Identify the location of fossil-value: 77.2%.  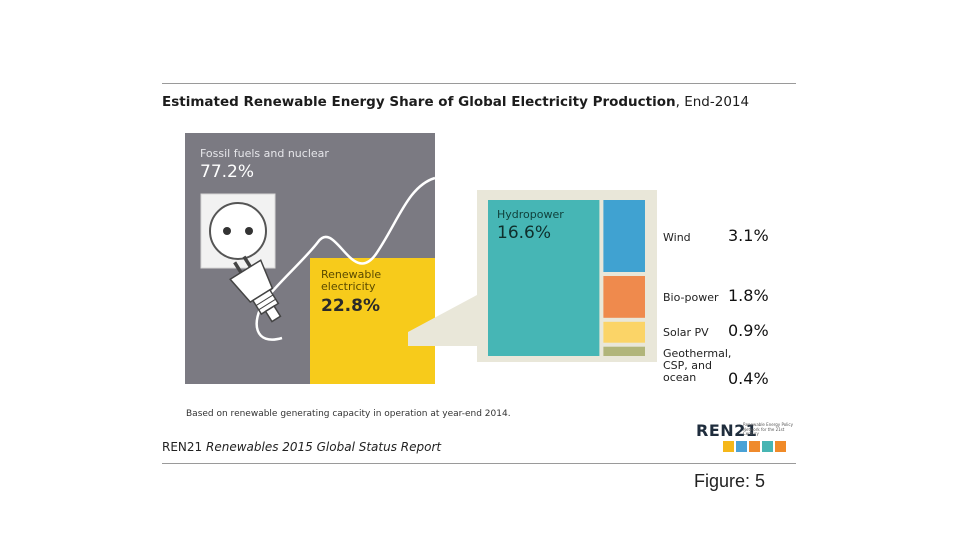
(227, 172).